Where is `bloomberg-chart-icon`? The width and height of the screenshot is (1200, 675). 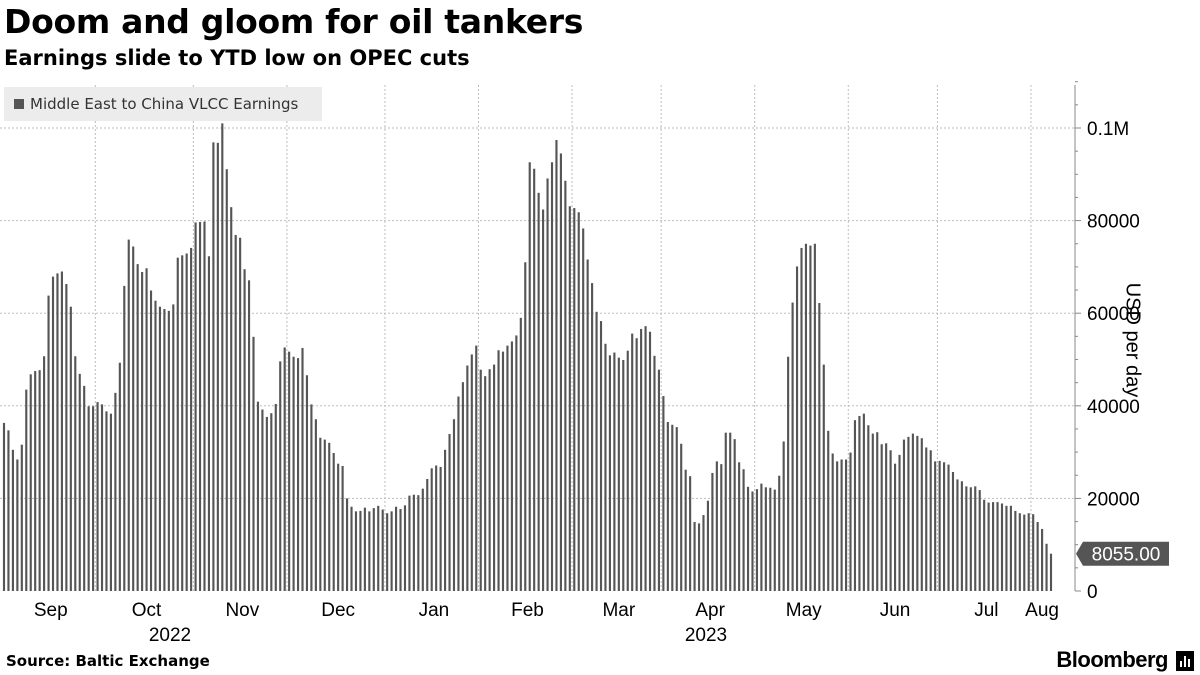
bloomberg-chart-icon is located at coordinates (1185, 661).